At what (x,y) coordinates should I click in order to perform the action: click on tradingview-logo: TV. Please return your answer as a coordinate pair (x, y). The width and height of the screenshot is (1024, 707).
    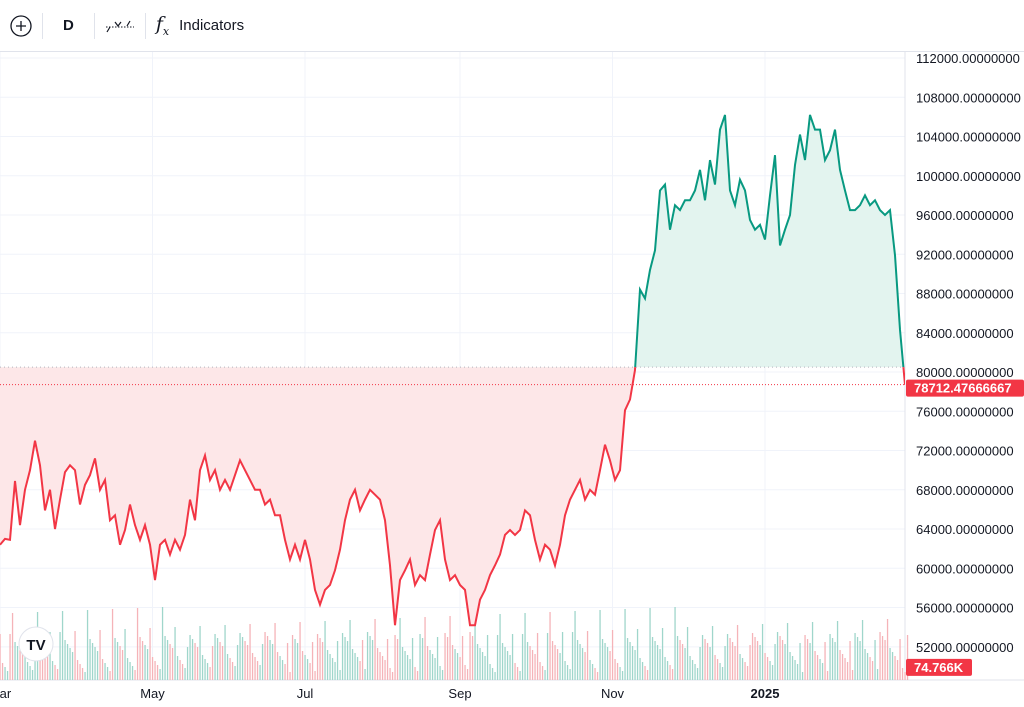
    Looking at the image, I should click on (36, 644).